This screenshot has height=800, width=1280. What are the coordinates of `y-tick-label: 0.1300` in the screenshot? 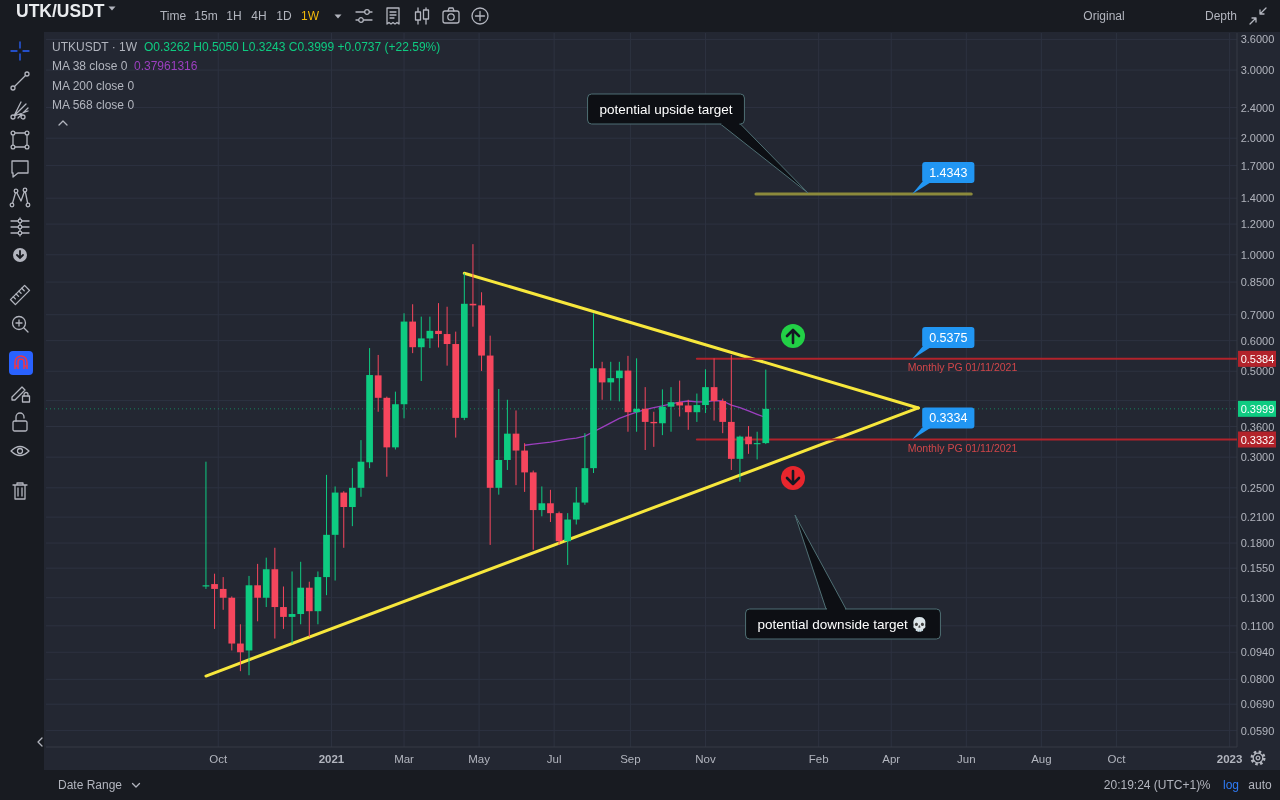 It's located at (1257, 597).